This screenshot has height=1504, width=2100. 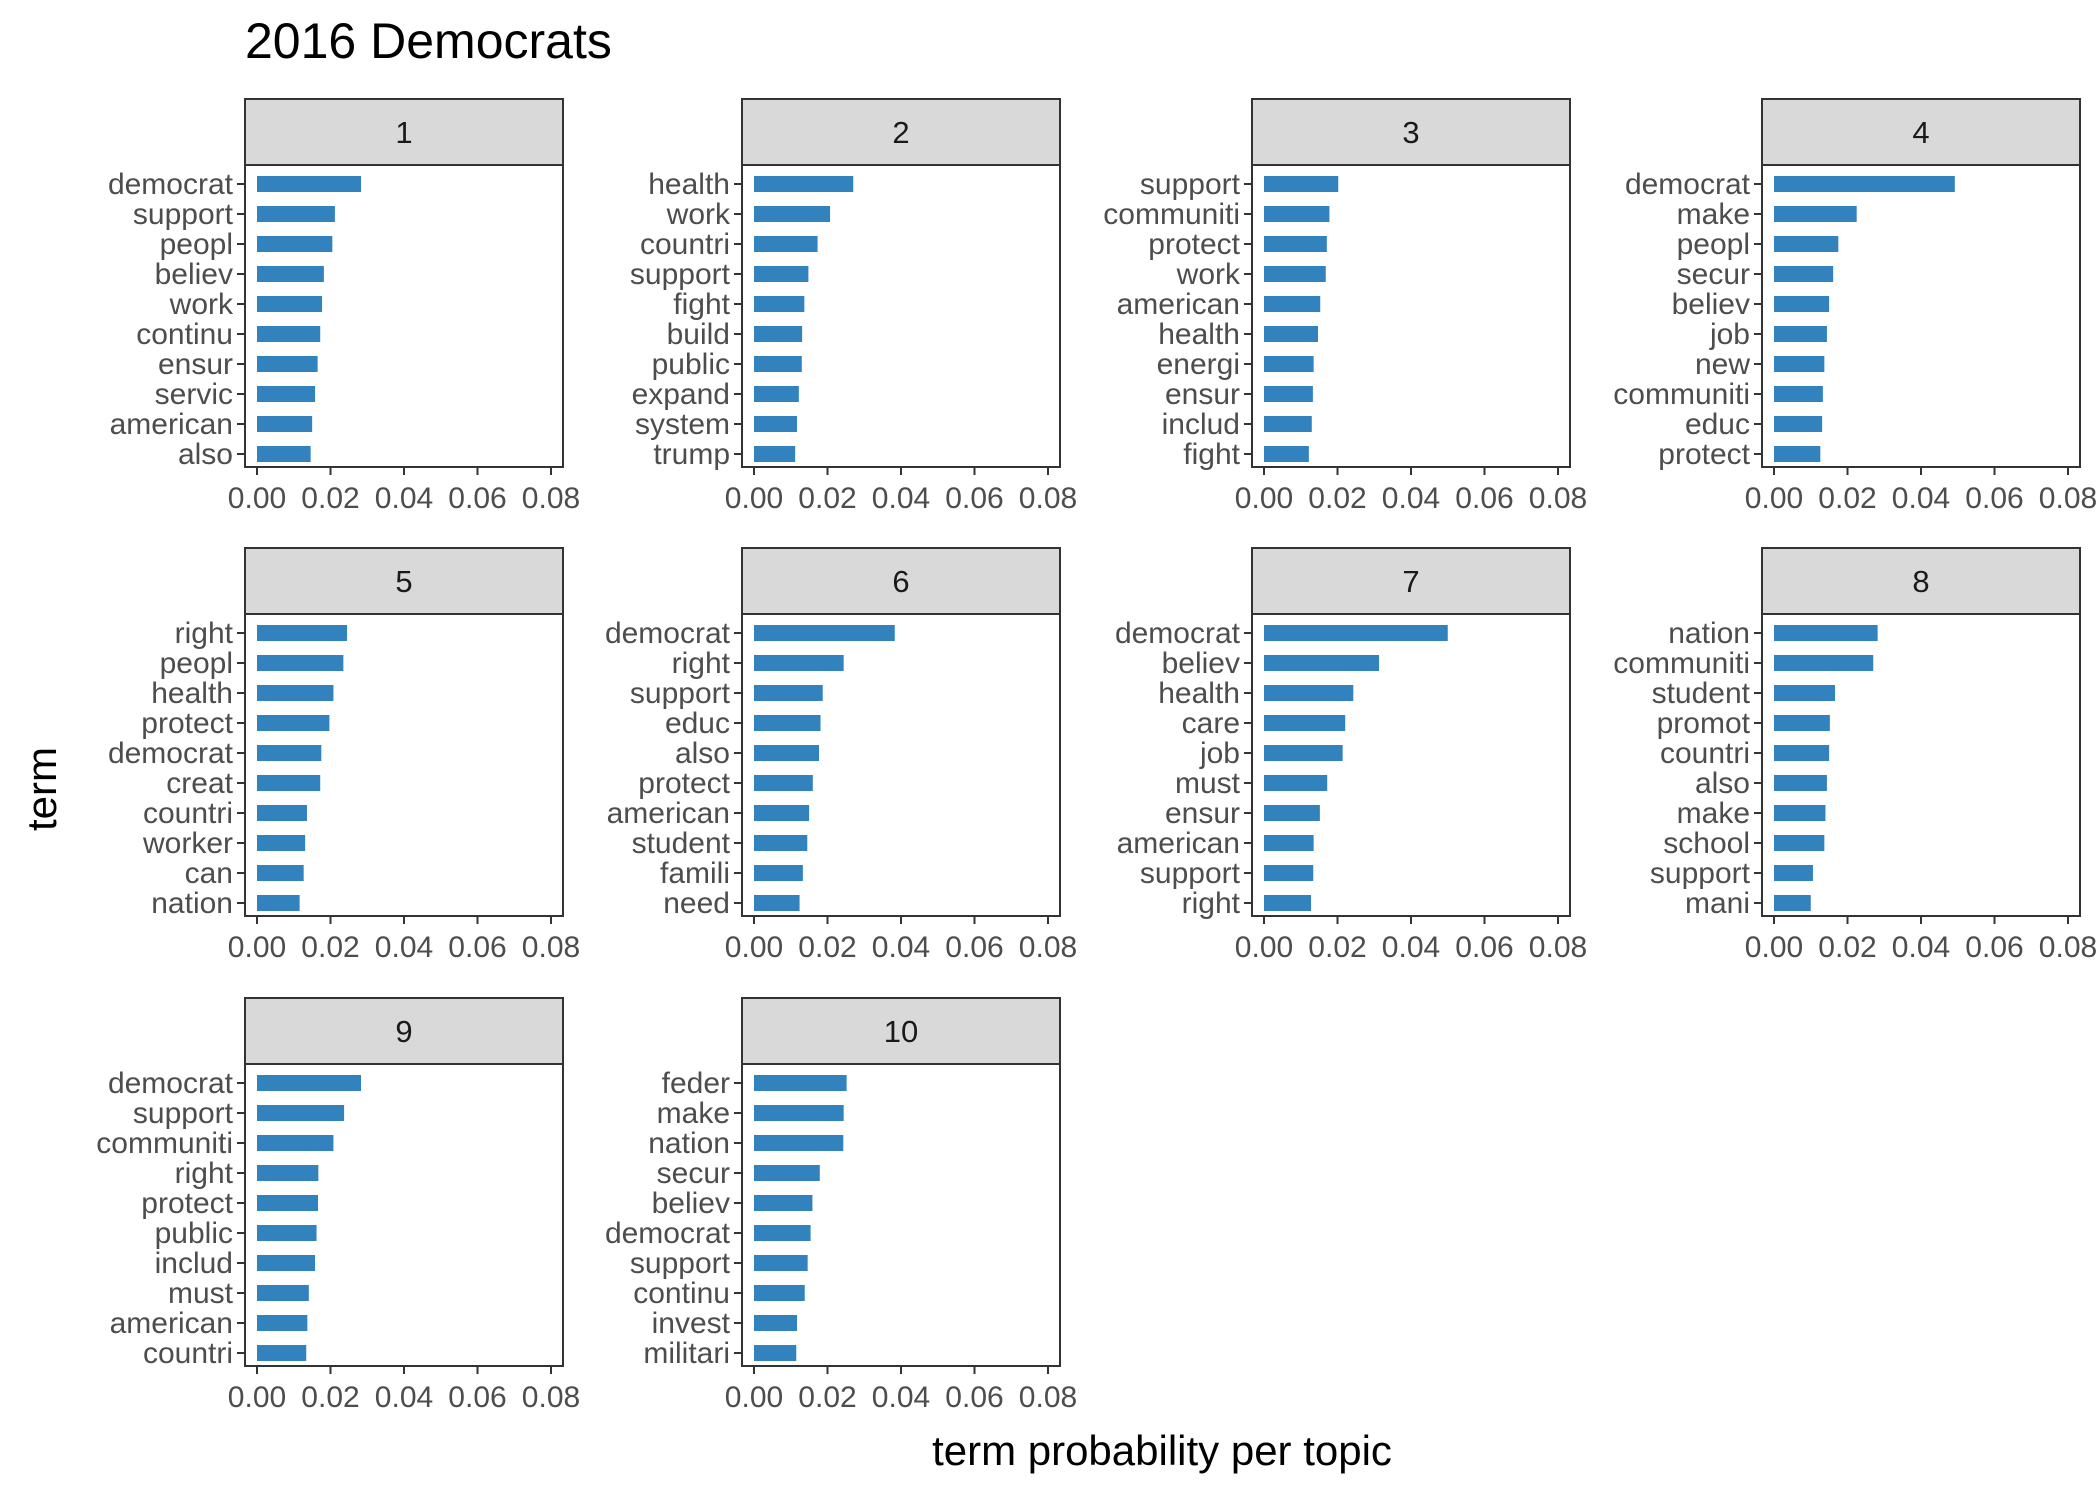 I want to click on y-tick-label: need, so click(x=696, y=903).